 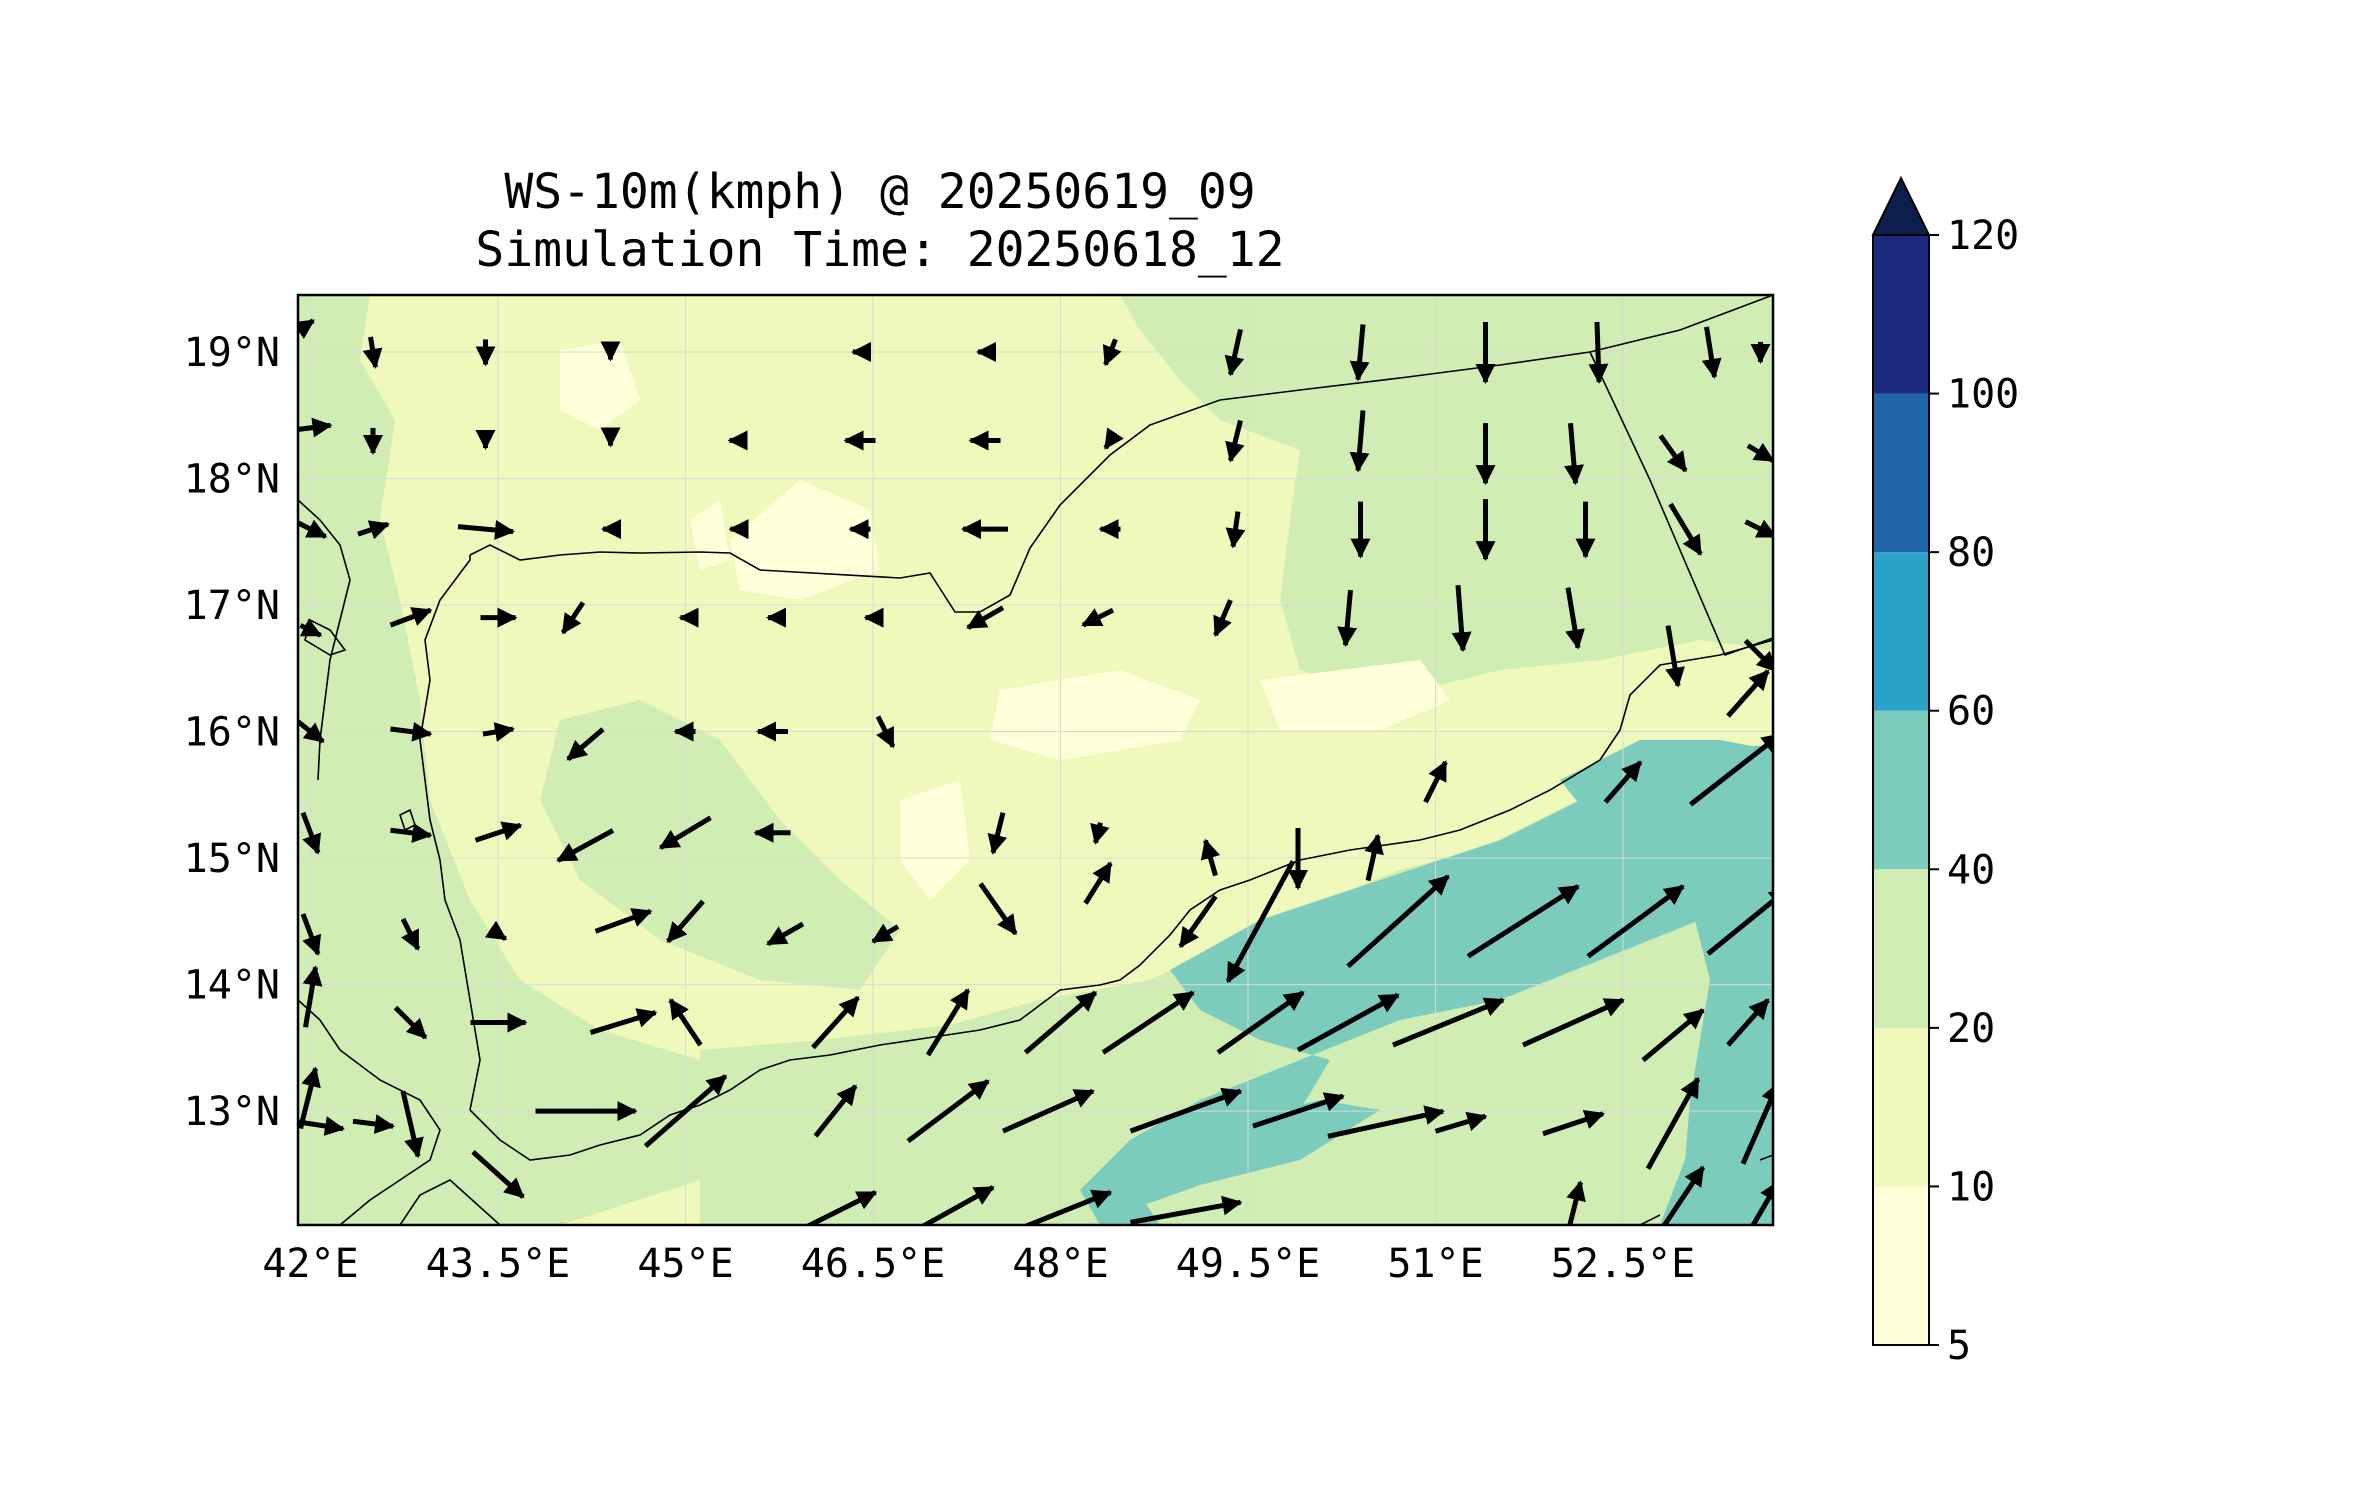 What do you see at coordinates (232, 733) in the screenshot?
I see `lat-tick-label: 16°N` at bounding box center [232, 733].